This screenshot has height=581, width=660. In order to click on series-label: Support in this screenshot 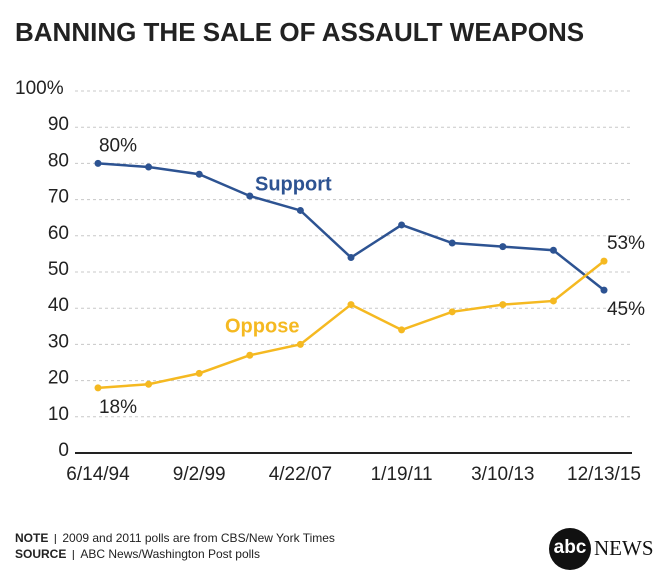, I will do `click(293, 184)`.